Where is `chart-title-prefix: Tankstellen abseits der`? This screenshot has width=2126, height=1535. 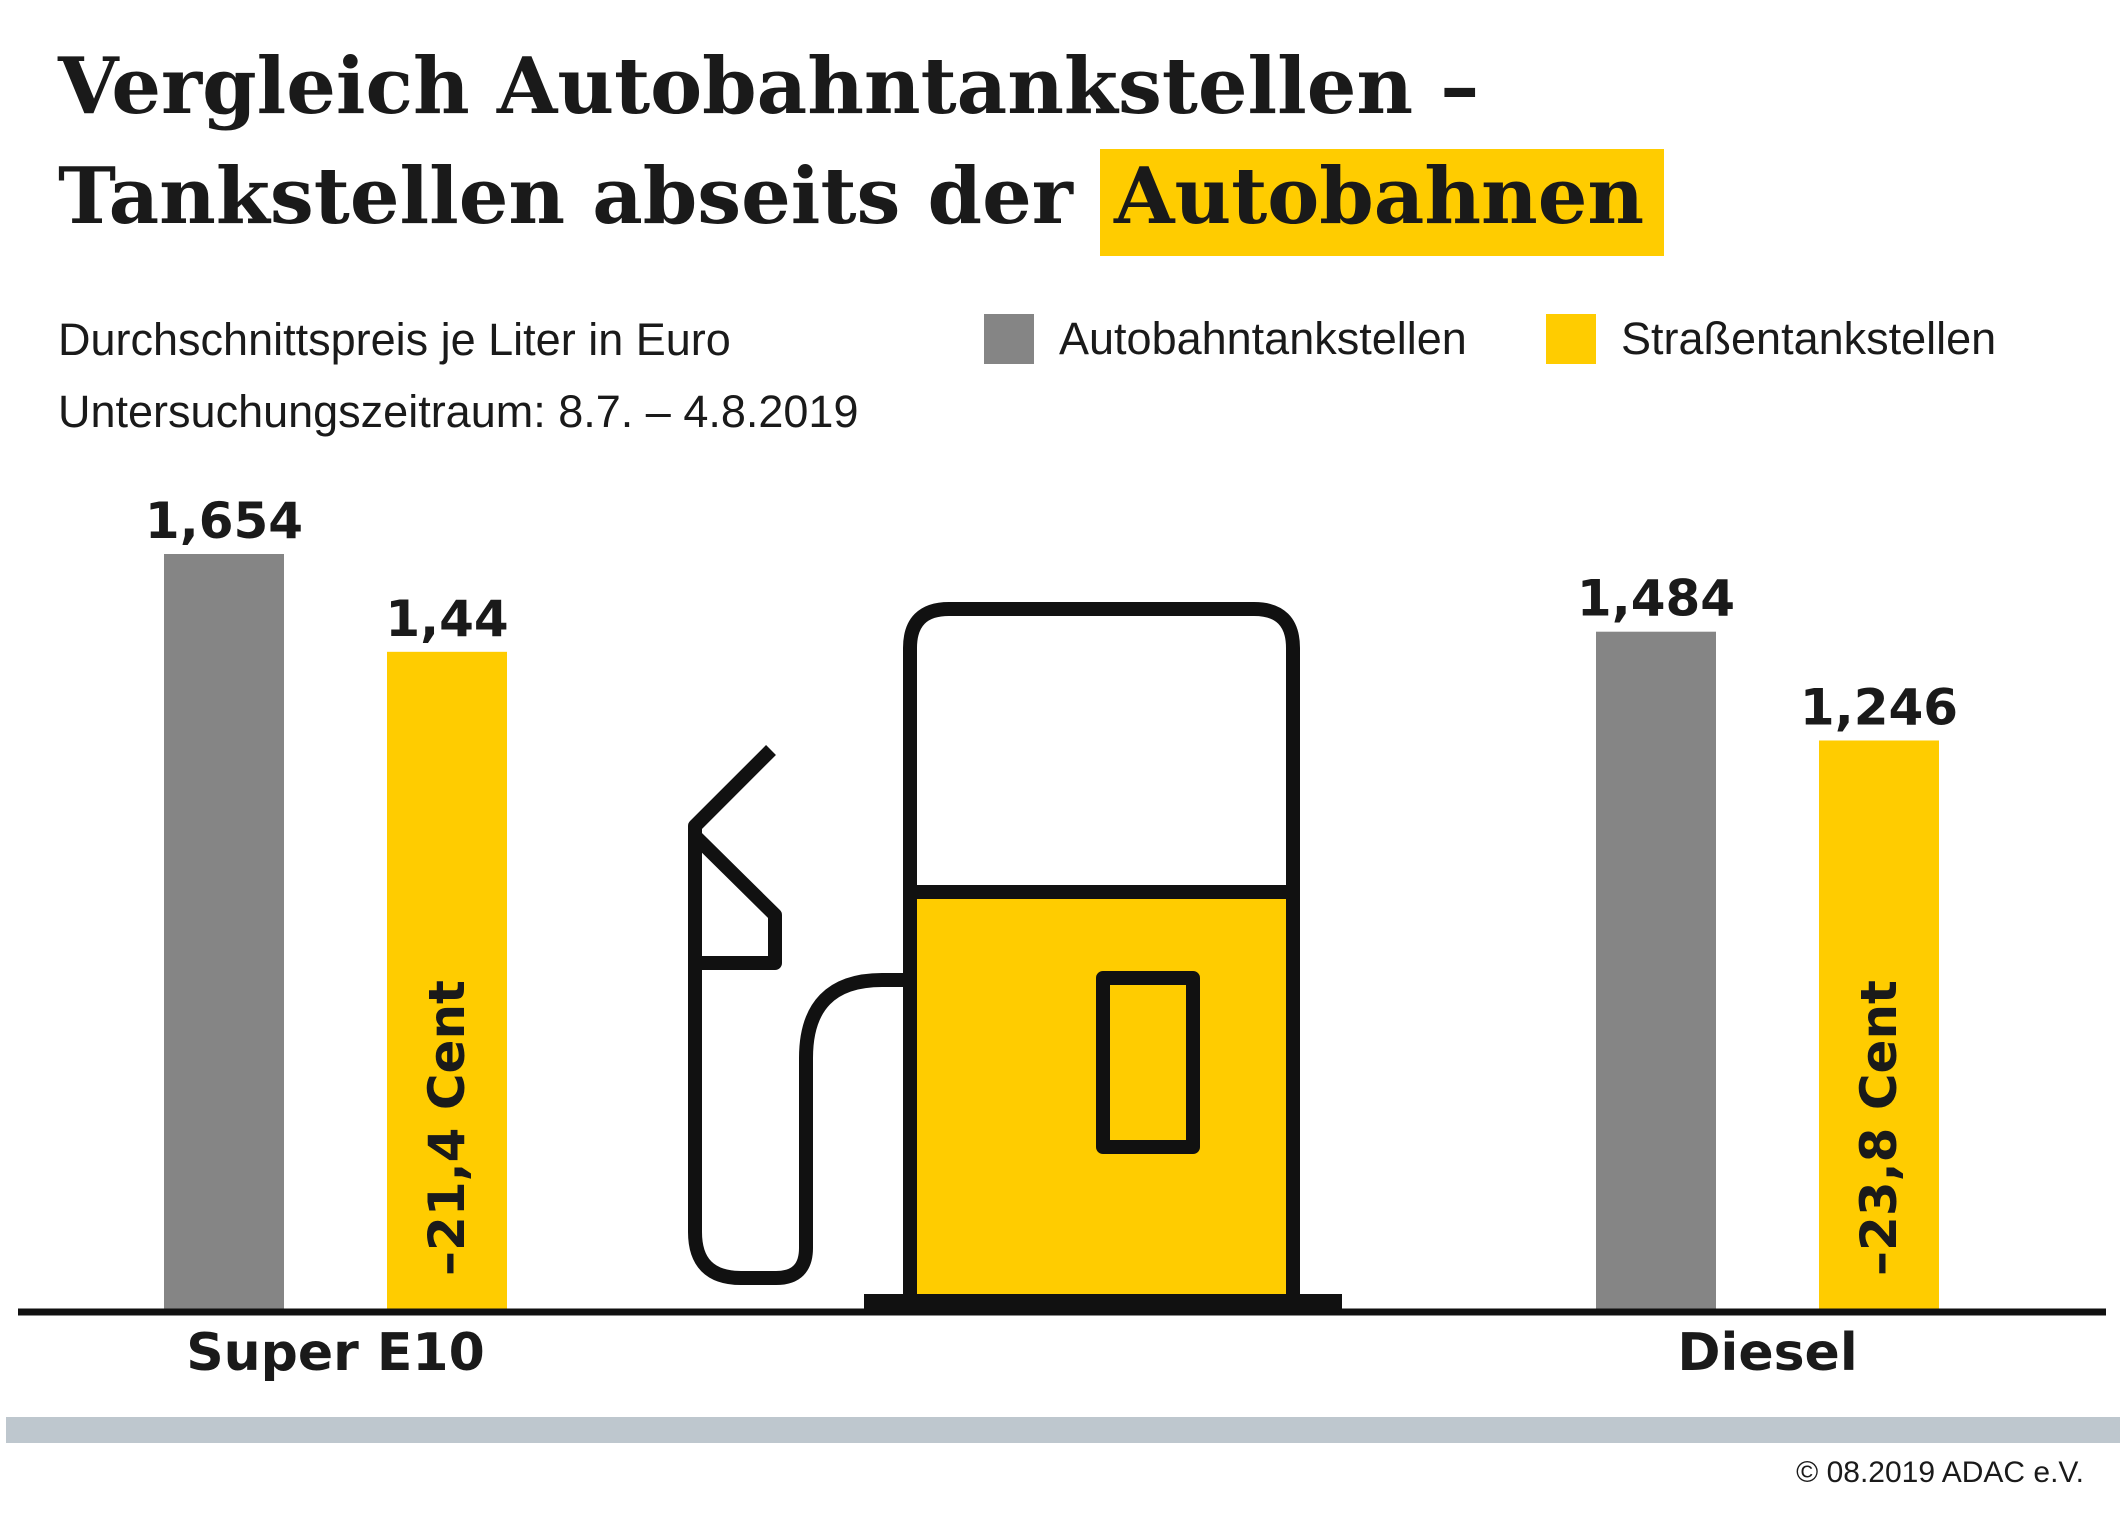 chart-title-prefix: Tankstellen abseits der is located at coordinates (565, 196).